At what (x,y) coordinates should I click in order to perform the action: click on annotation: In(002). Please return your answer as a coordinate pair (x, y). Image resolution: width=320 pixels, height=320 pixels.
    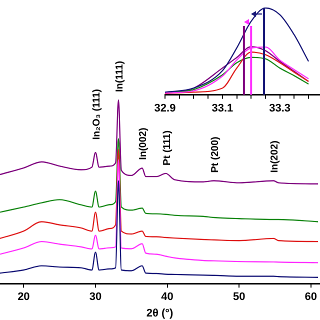
    Looking at the image, I should click on (144, 144).